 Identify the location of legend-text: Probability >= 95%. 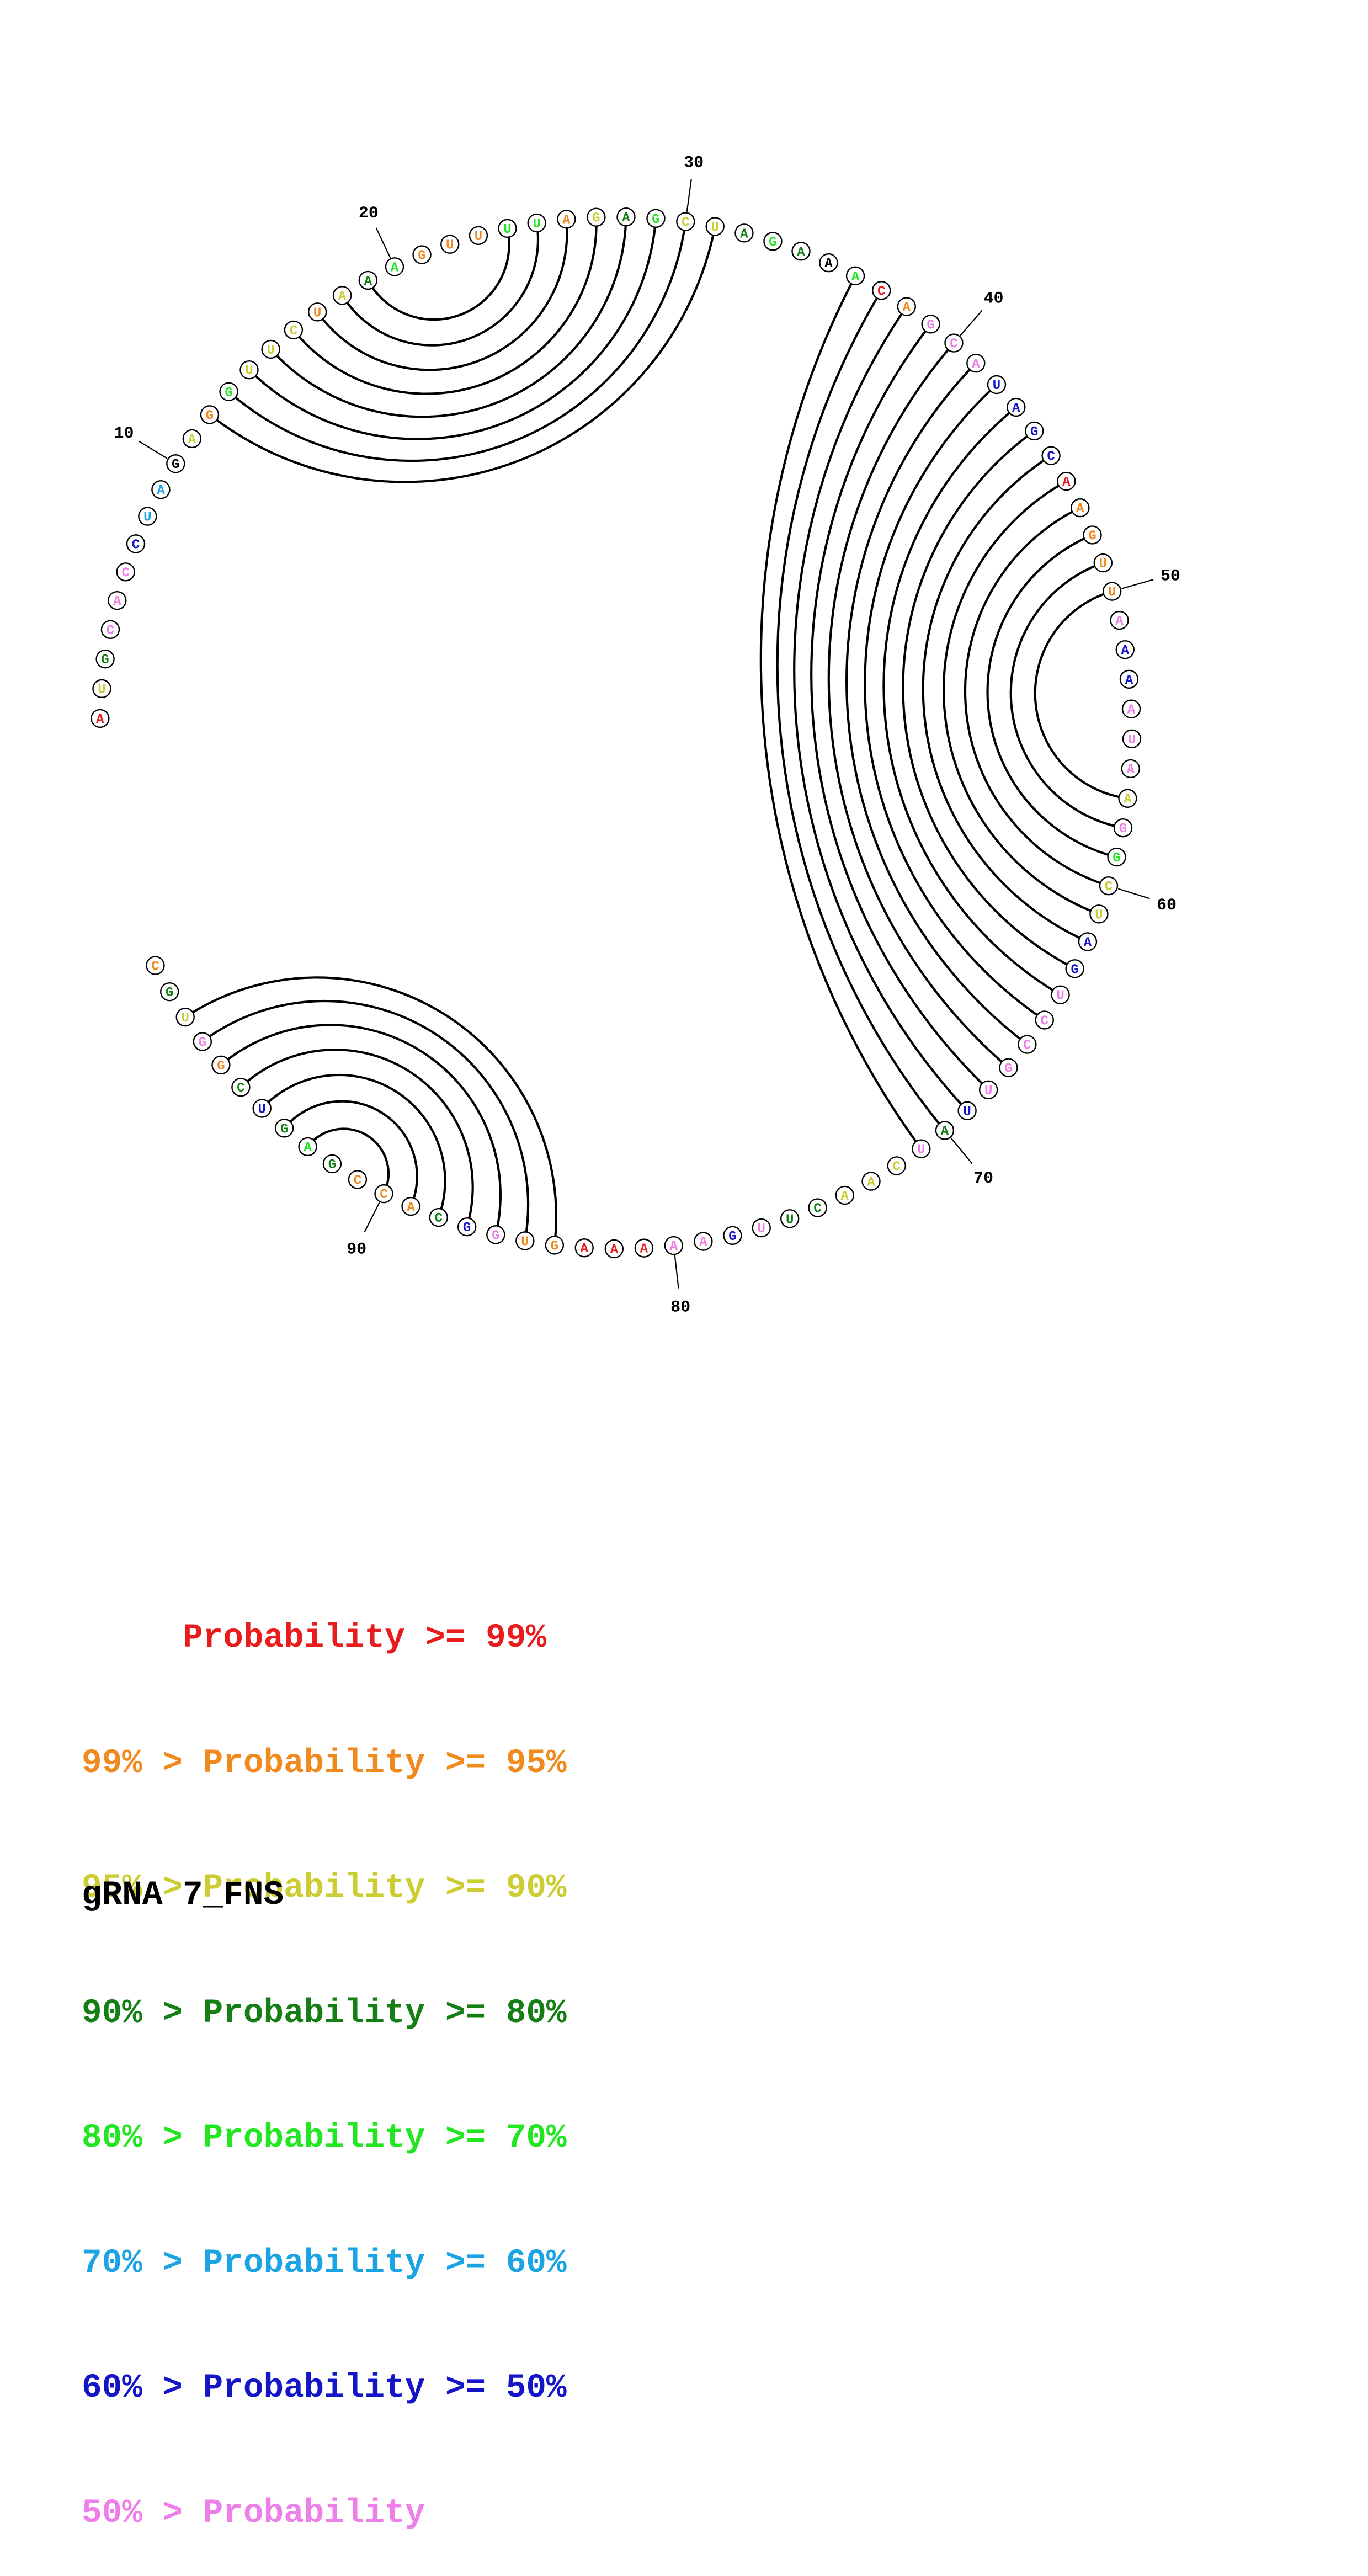
(385, 1763).